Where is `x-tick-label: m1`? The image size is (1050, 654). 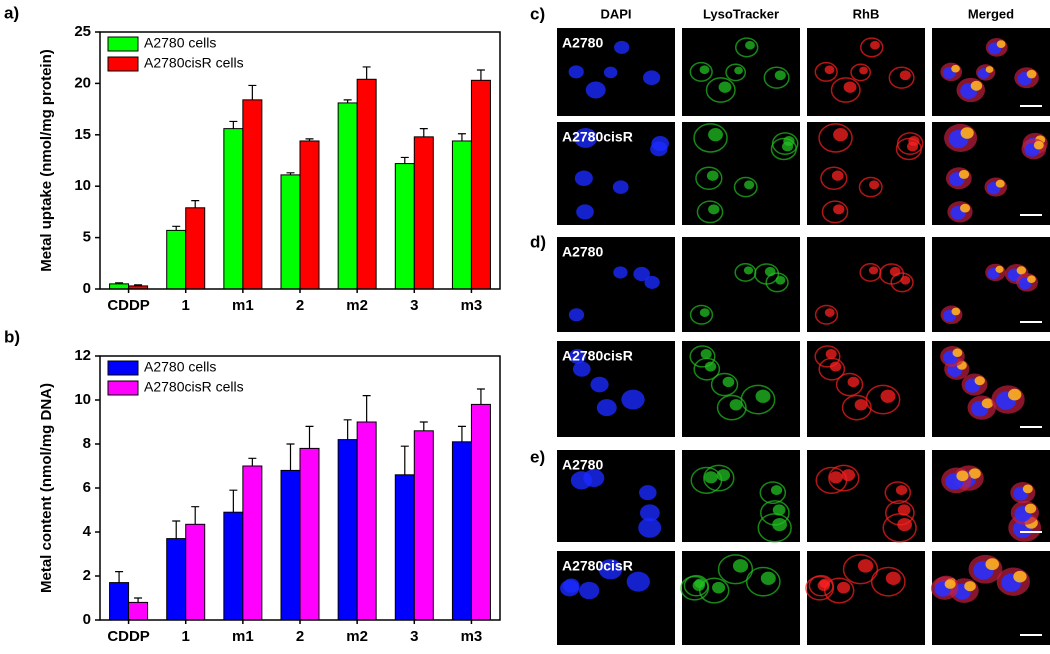 x-tick-label: m1 is located at coordinates (243, 636).